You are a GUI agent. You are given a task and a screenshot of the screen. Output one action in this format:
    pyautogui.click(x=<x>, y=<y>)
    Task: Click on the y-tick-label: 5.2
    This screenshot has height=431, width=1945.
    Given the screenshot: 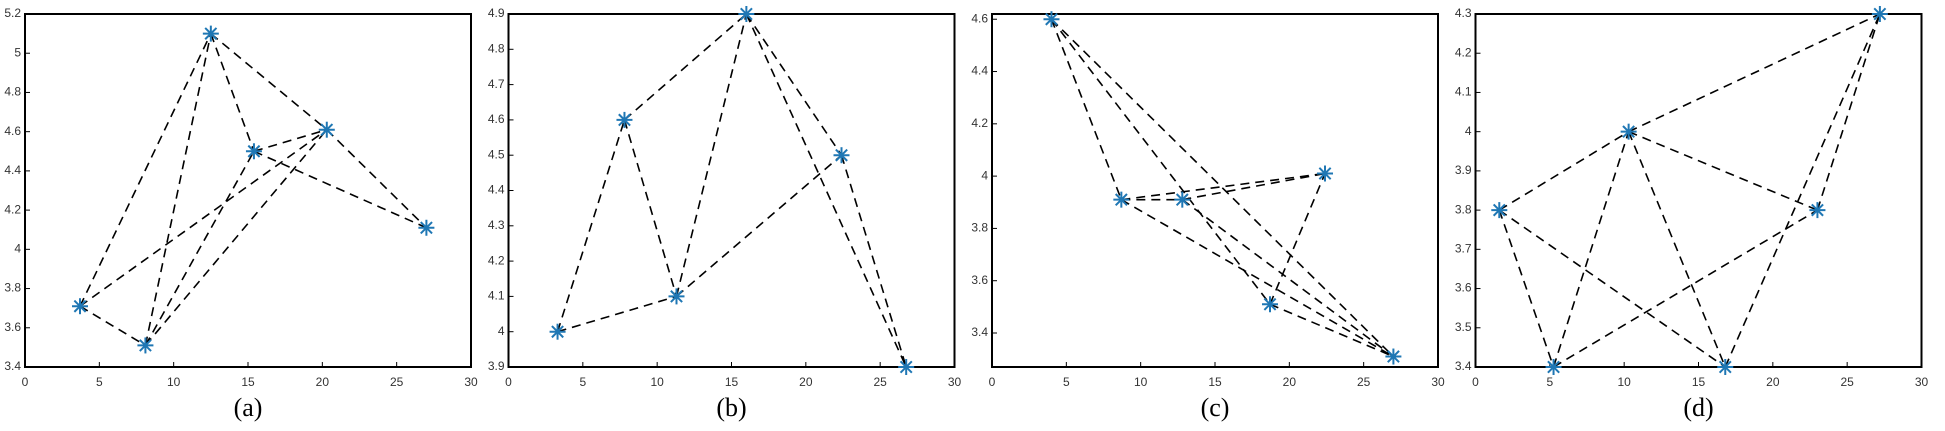 What is the action you would take?
    pyautogui.click(x=12, y=13)
    